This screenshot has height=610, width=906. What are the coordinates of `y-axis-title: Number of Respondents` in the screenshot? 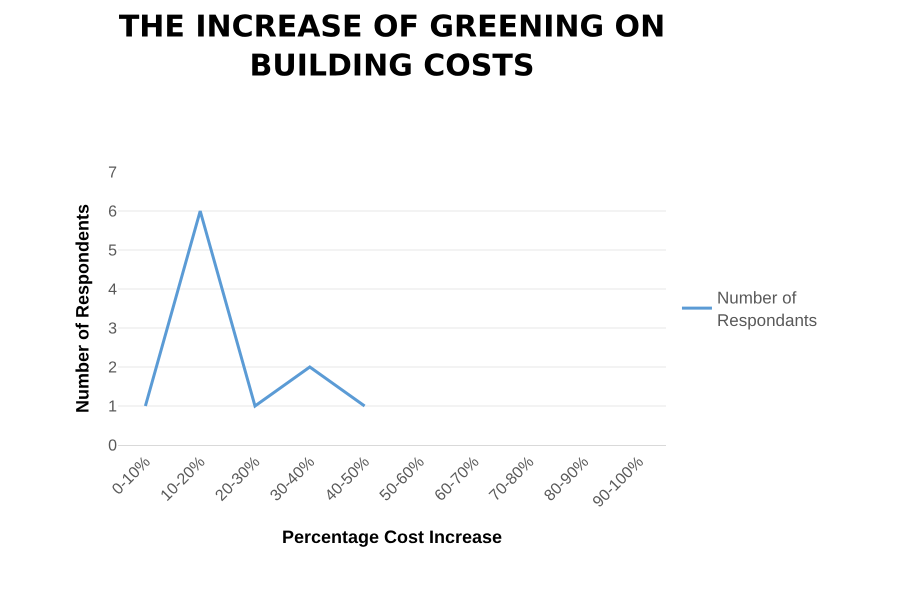 It's located at (82, 309).